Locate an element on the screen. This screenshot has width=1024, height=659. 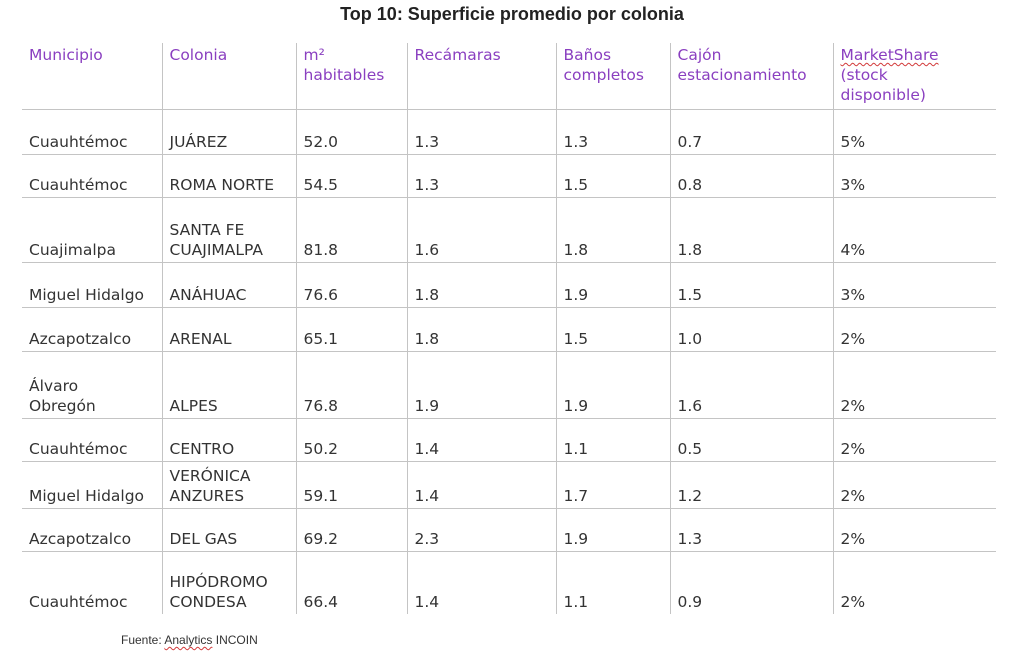
cell-marketshare: 5% is located at coordinates (914, 132).